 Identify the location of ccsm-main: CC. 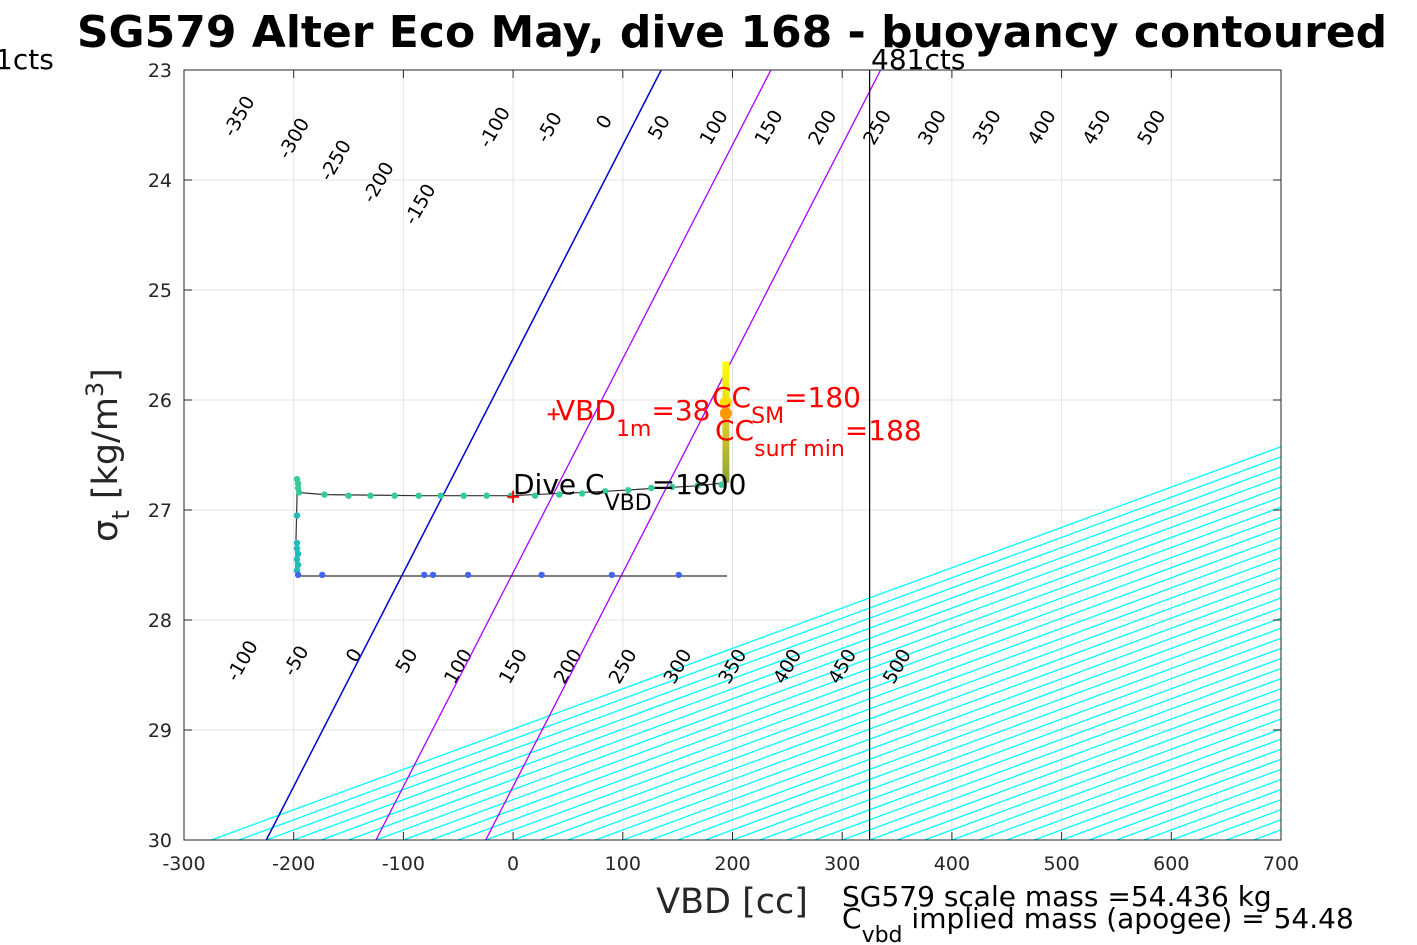
(731, 397).